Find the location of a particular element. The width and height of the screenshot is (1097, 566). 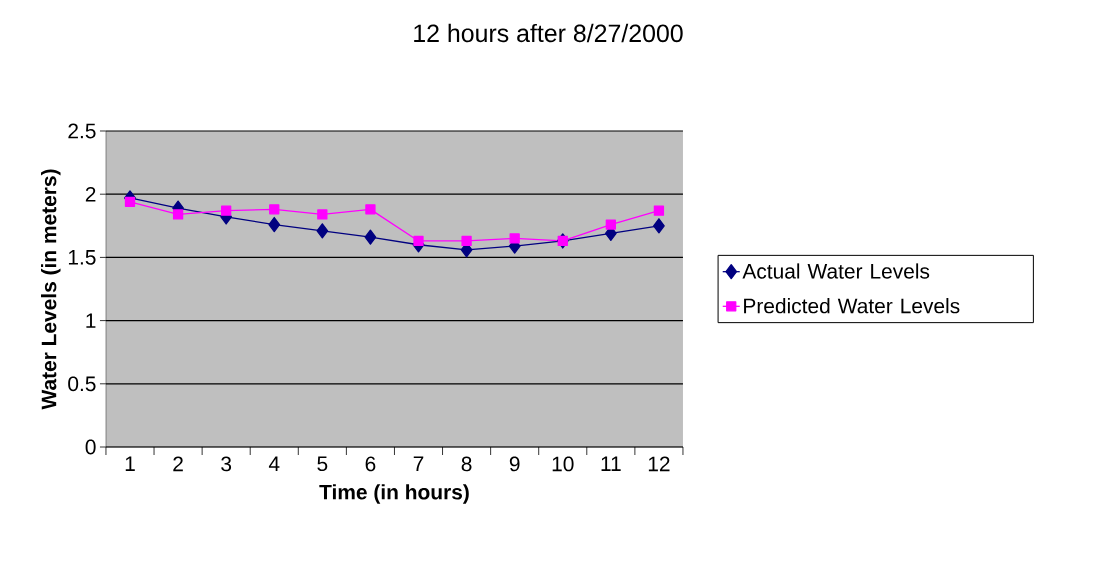

chart-title: 12 hours after 8/27/2000 is located at coordinates (548, 33).